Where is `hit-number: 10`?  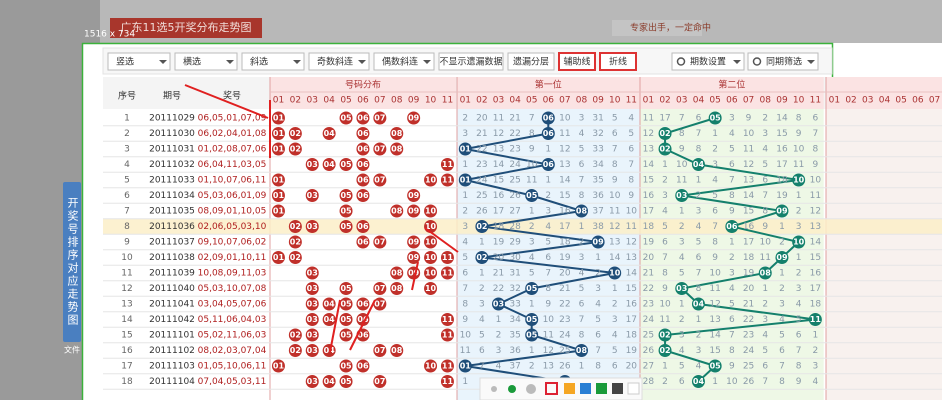 hit-number: 10 is located at coordinates (799, 180).